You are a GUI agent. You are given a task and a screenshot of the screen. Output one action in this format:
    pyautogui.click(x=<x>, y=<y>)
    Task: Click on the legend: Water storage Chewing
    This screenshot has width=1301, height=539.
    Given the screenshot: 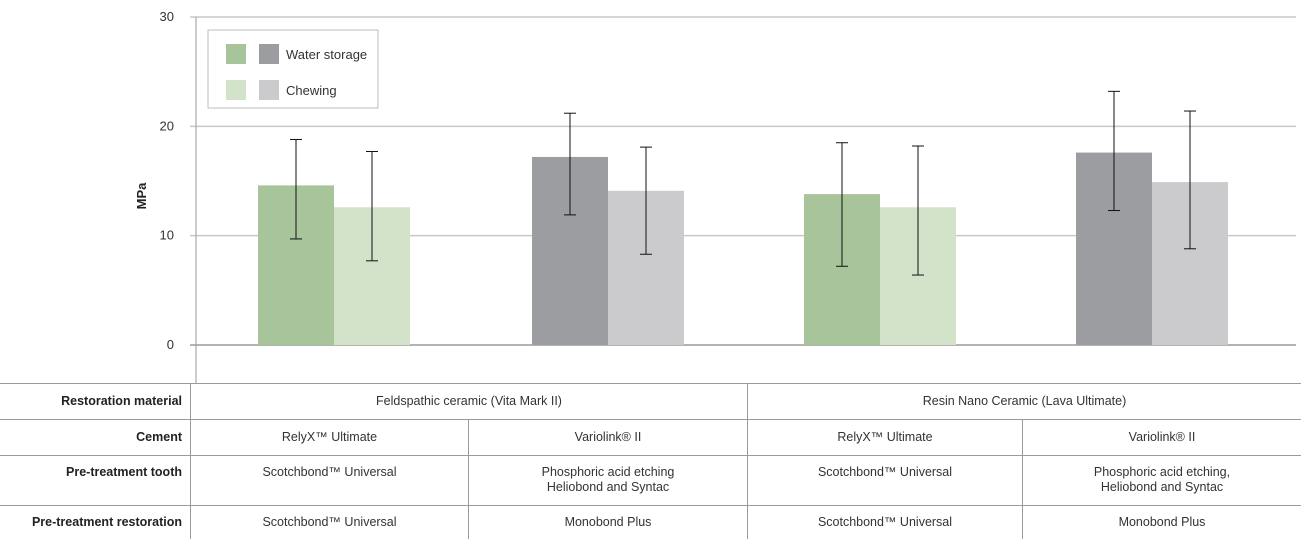 What is the action you would take?
    pyautogui.click(x=293, y=69)
    